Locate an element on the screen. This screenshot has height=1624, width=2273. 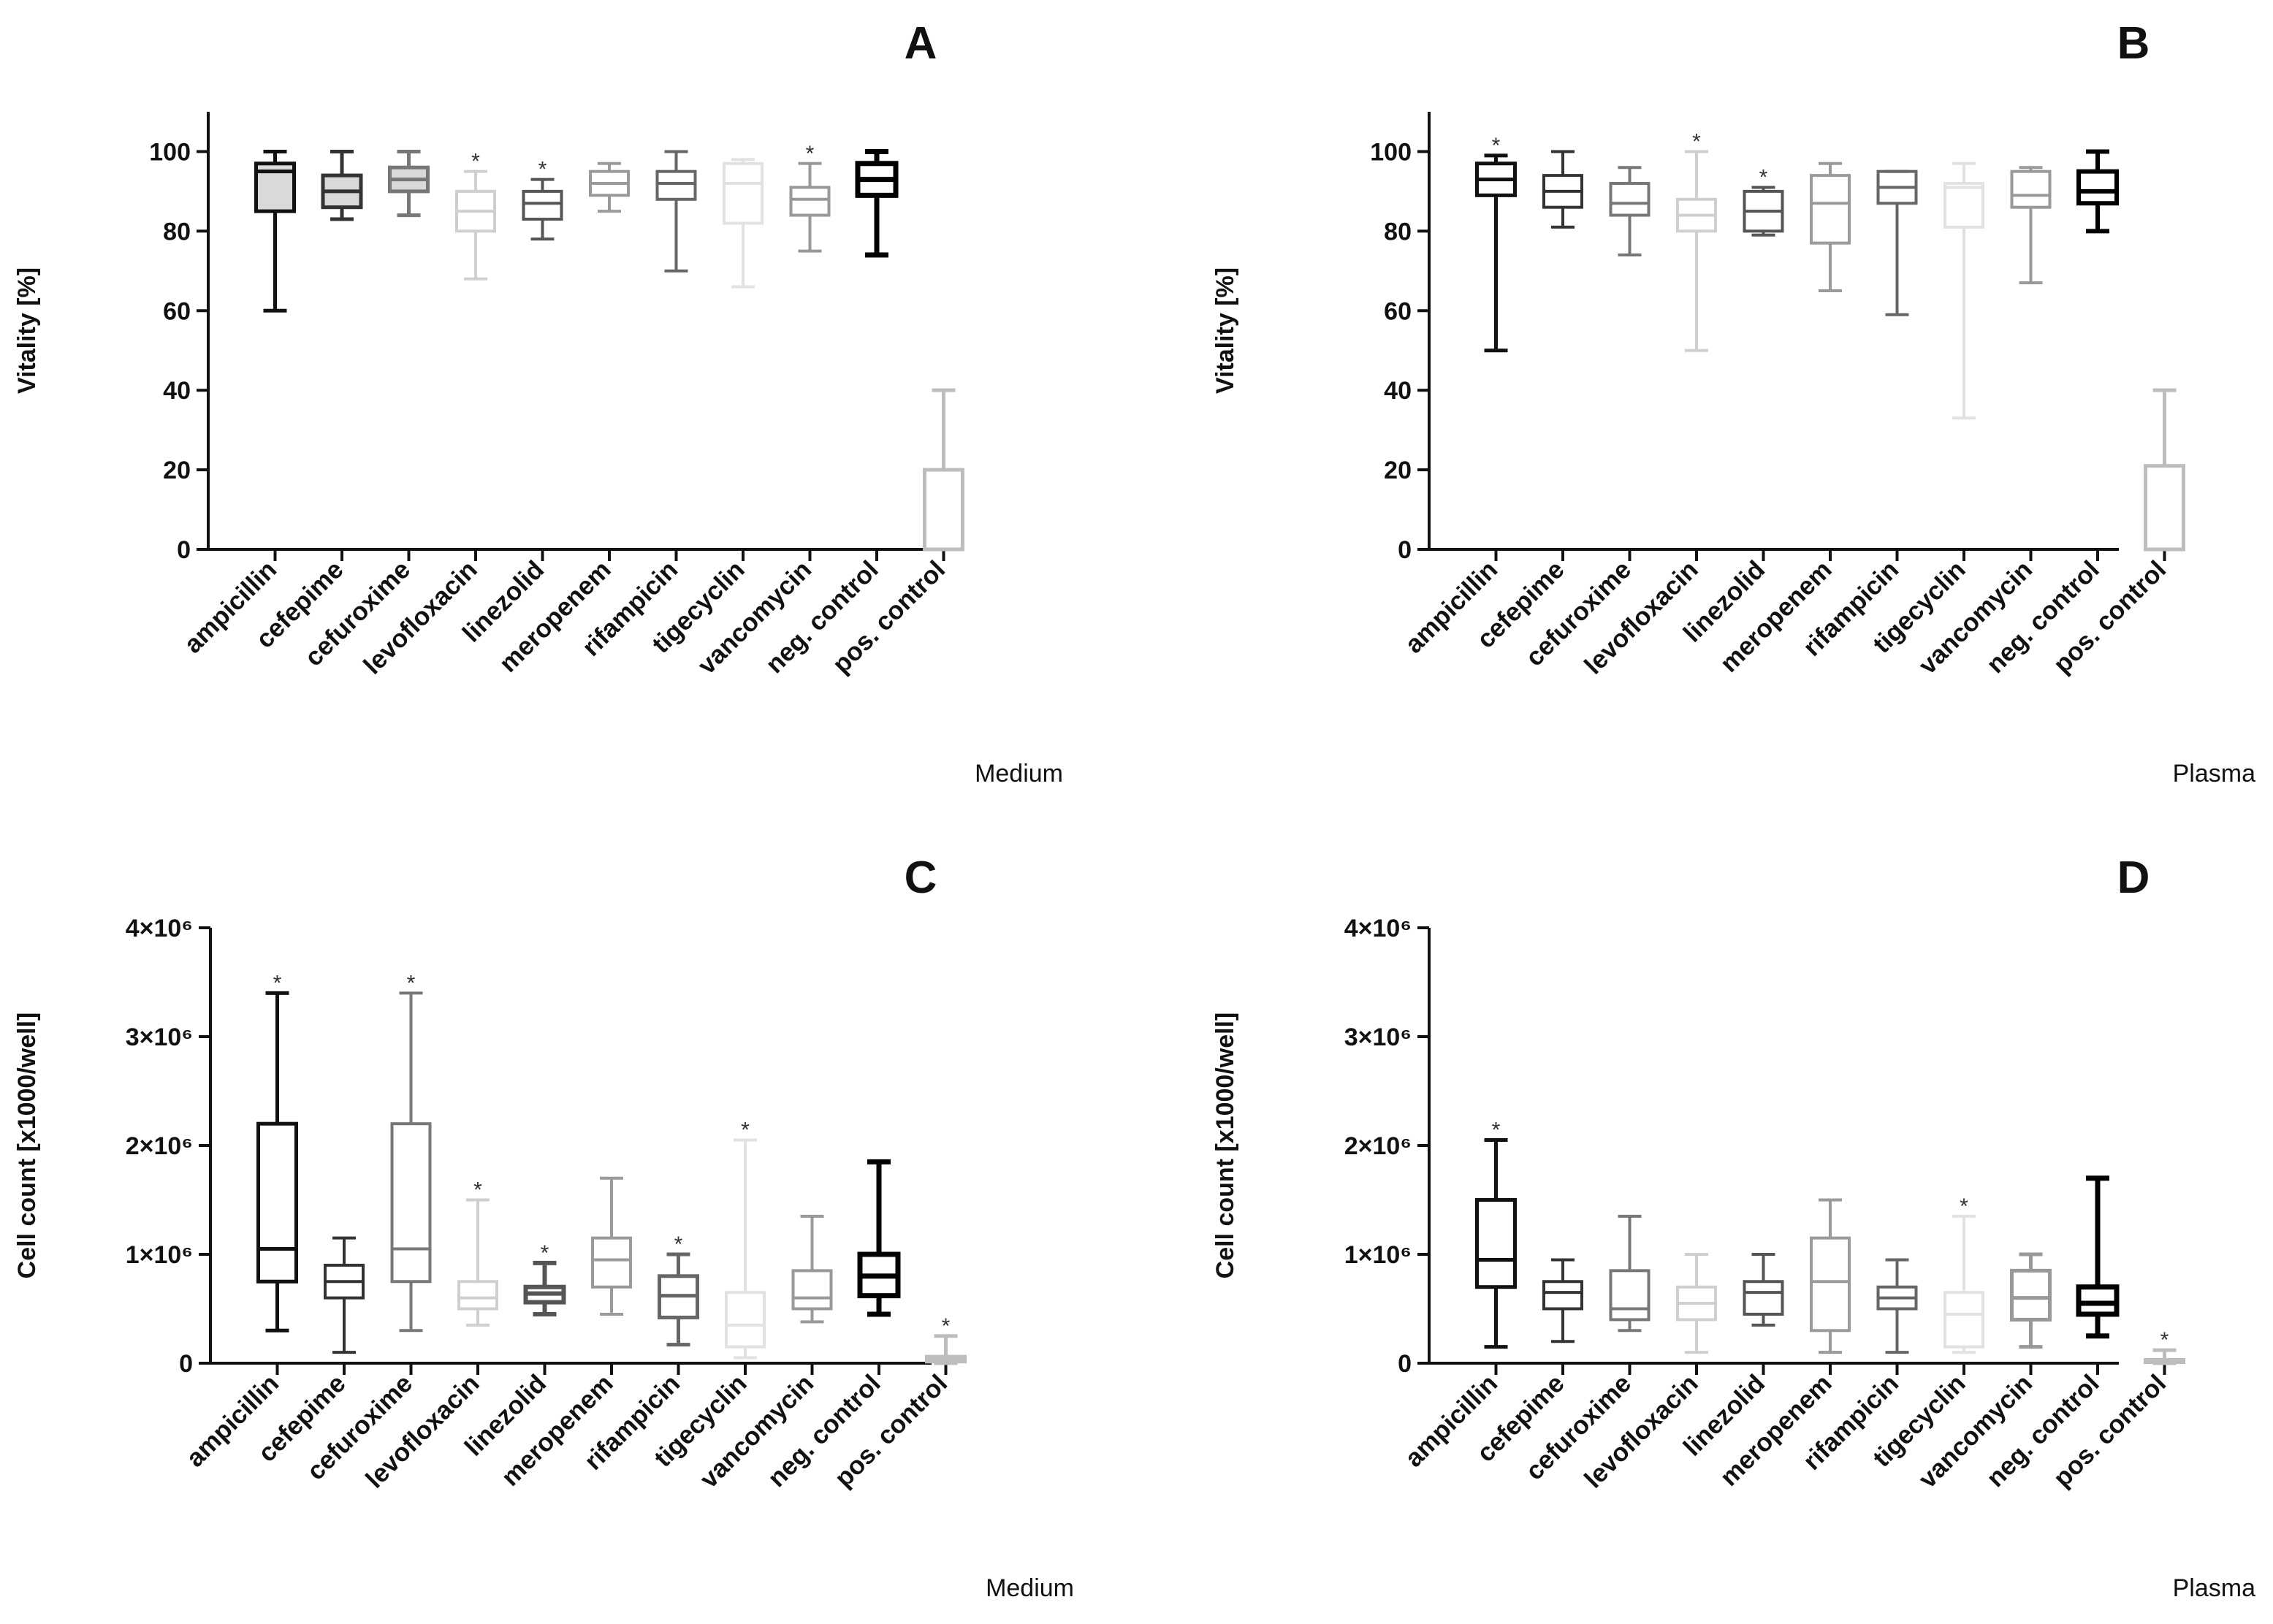
panel-letter: D is located at coordinates (2133, 878).